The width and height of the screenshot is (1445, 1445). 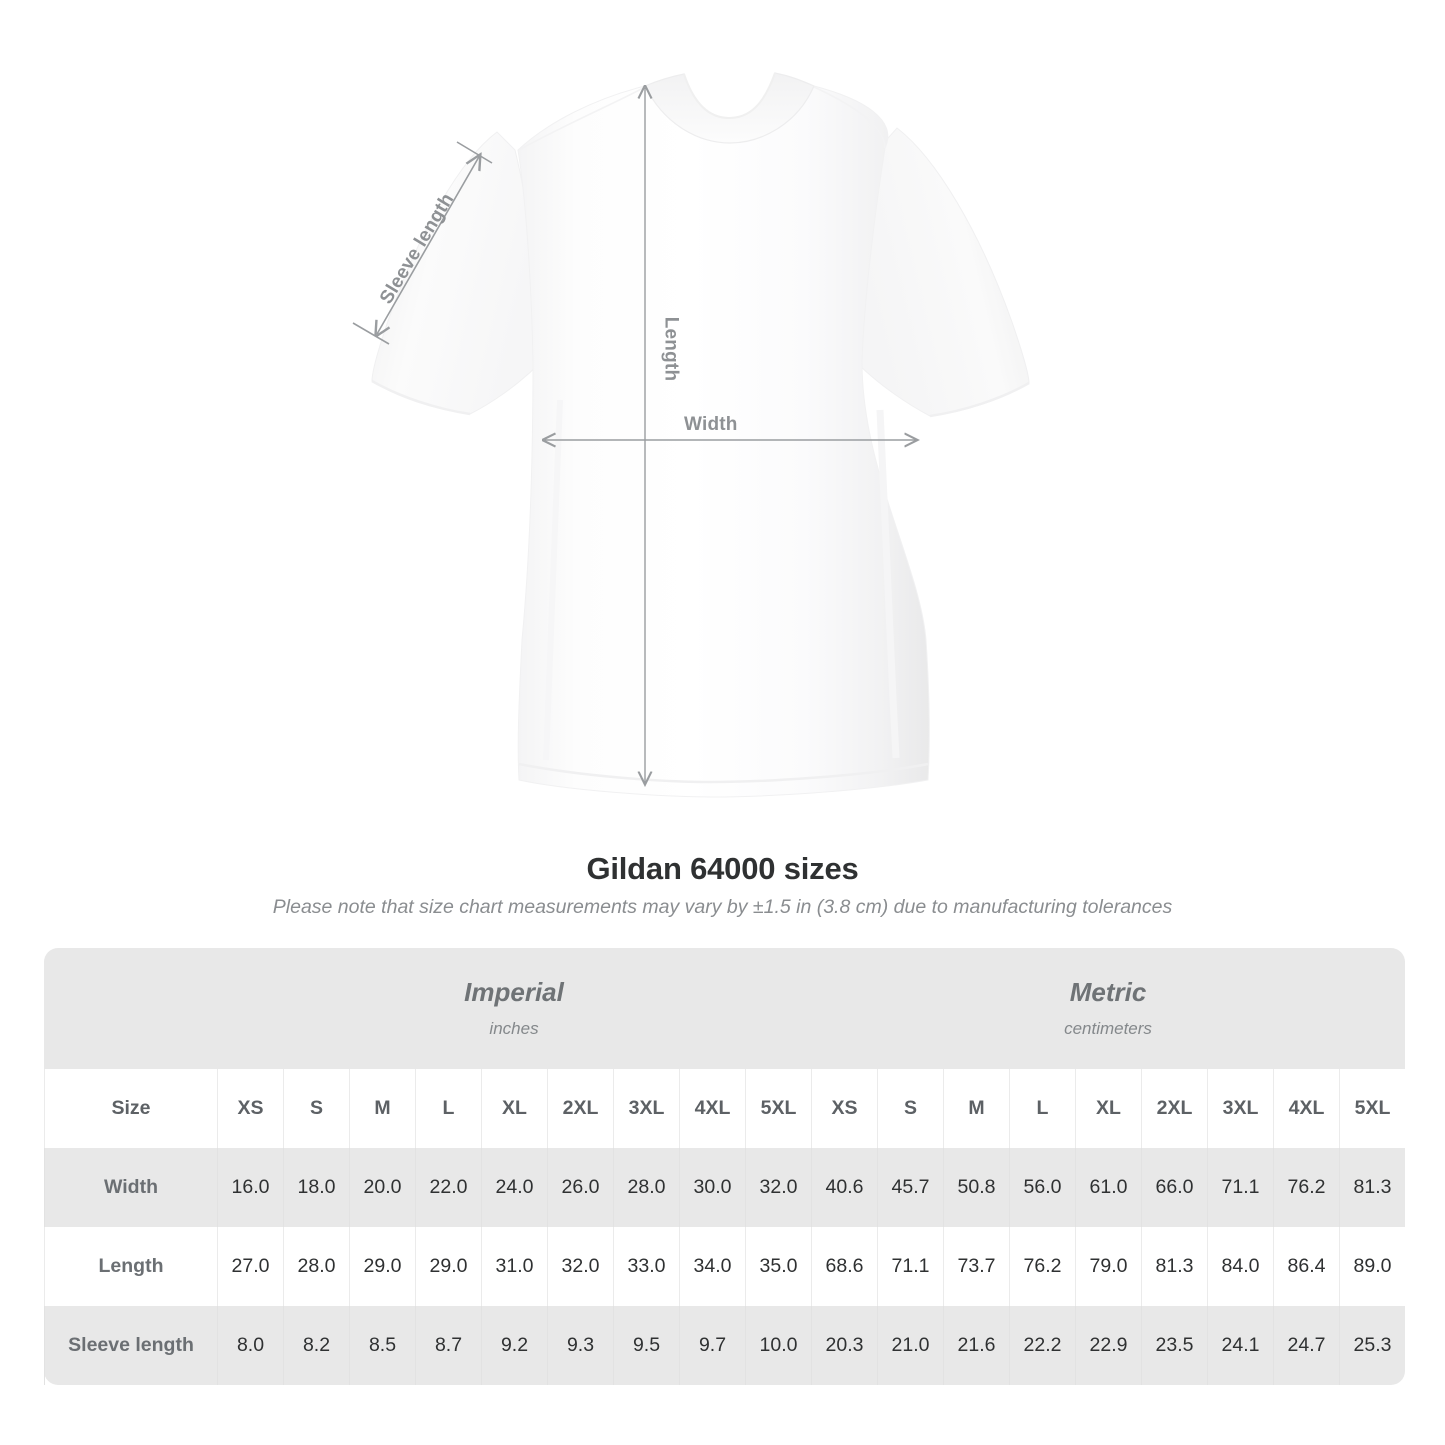 I want to click on table-cell: 9.3, so click(x=580, y=1345).